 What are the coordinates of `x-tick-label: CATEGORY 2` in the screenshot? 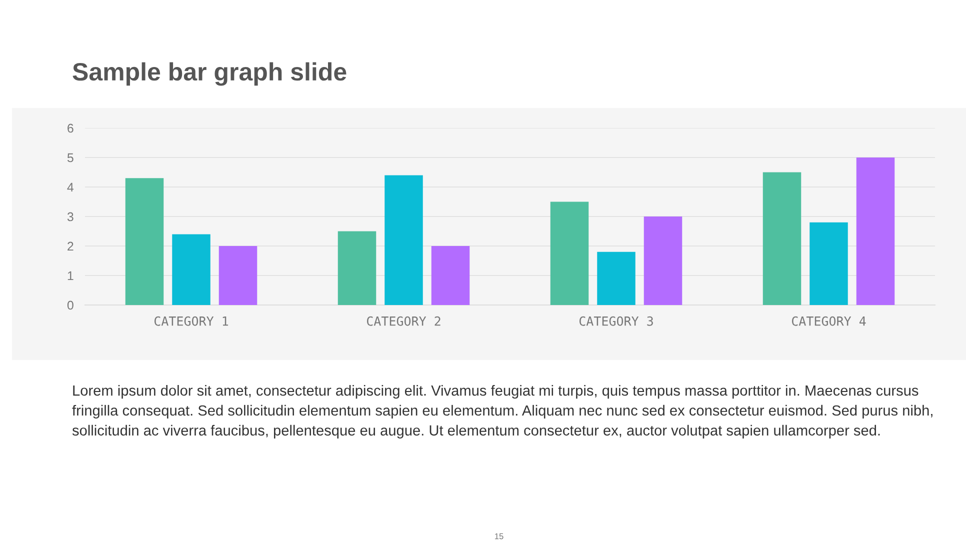 It's located at (403, 321).